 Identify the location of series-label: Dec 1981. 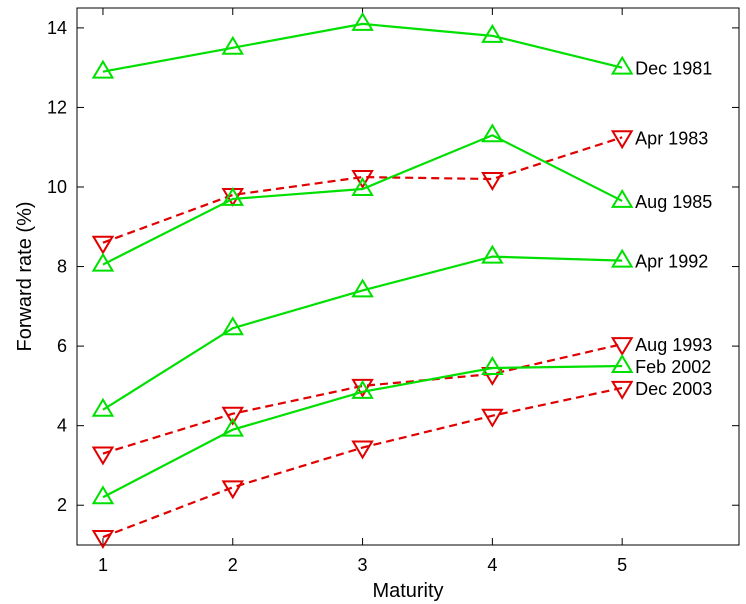
(673, 69).